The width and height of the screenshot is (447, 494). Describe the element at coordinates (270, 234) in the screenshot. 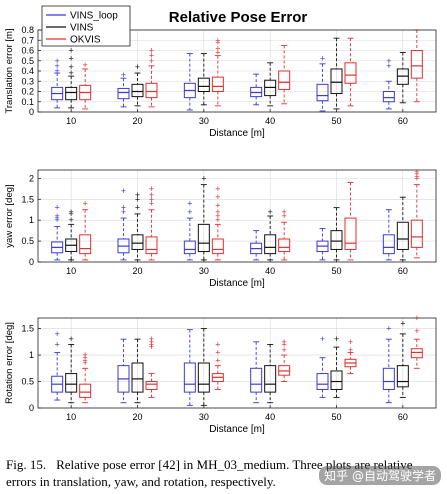

I see `box-vins-40: +` at that location.